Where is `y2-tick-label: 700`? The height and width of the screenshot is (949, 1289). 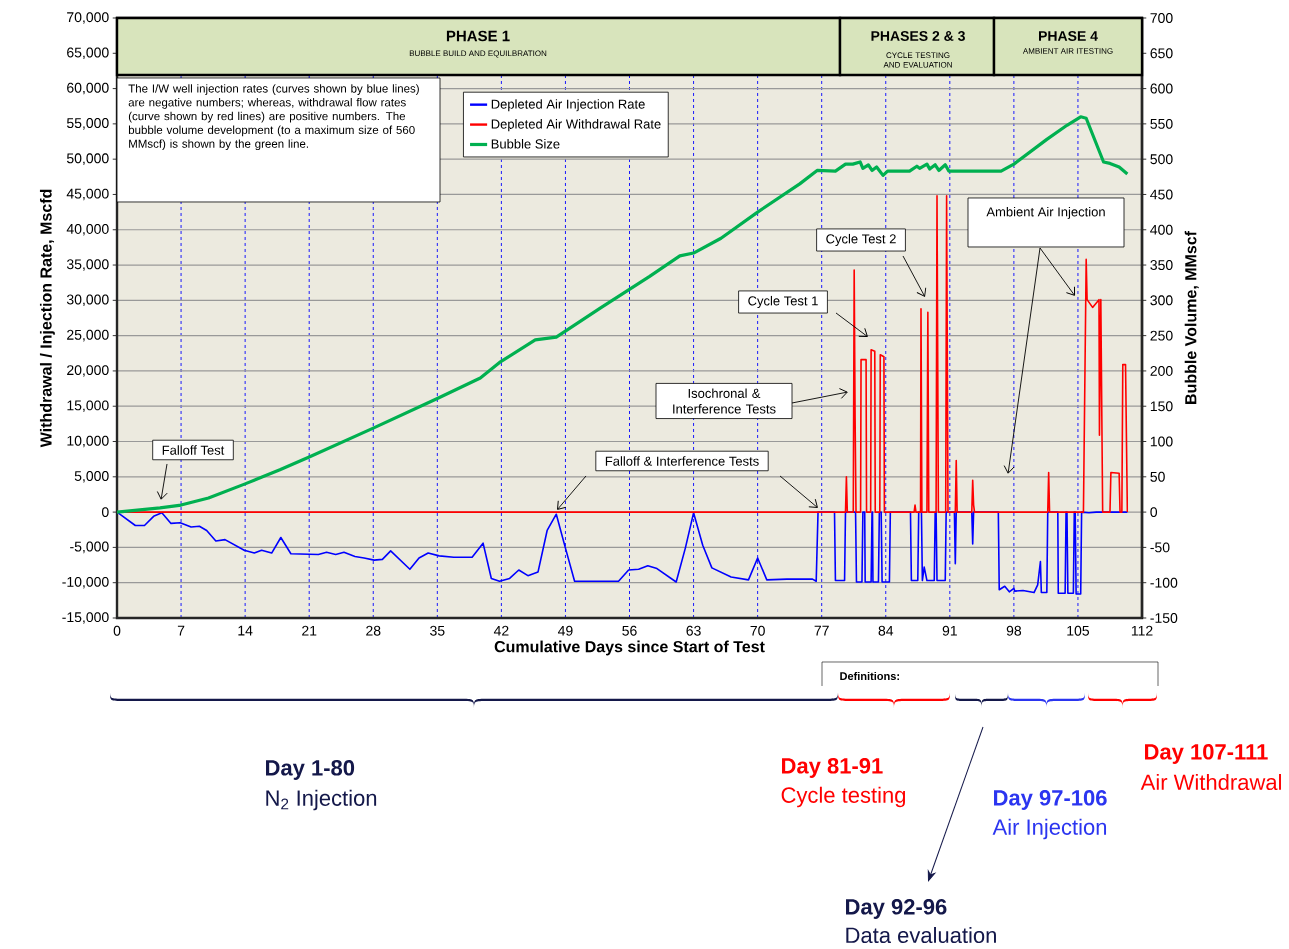
y2-tick-label: 700 is located at coordinates (1161, 18).